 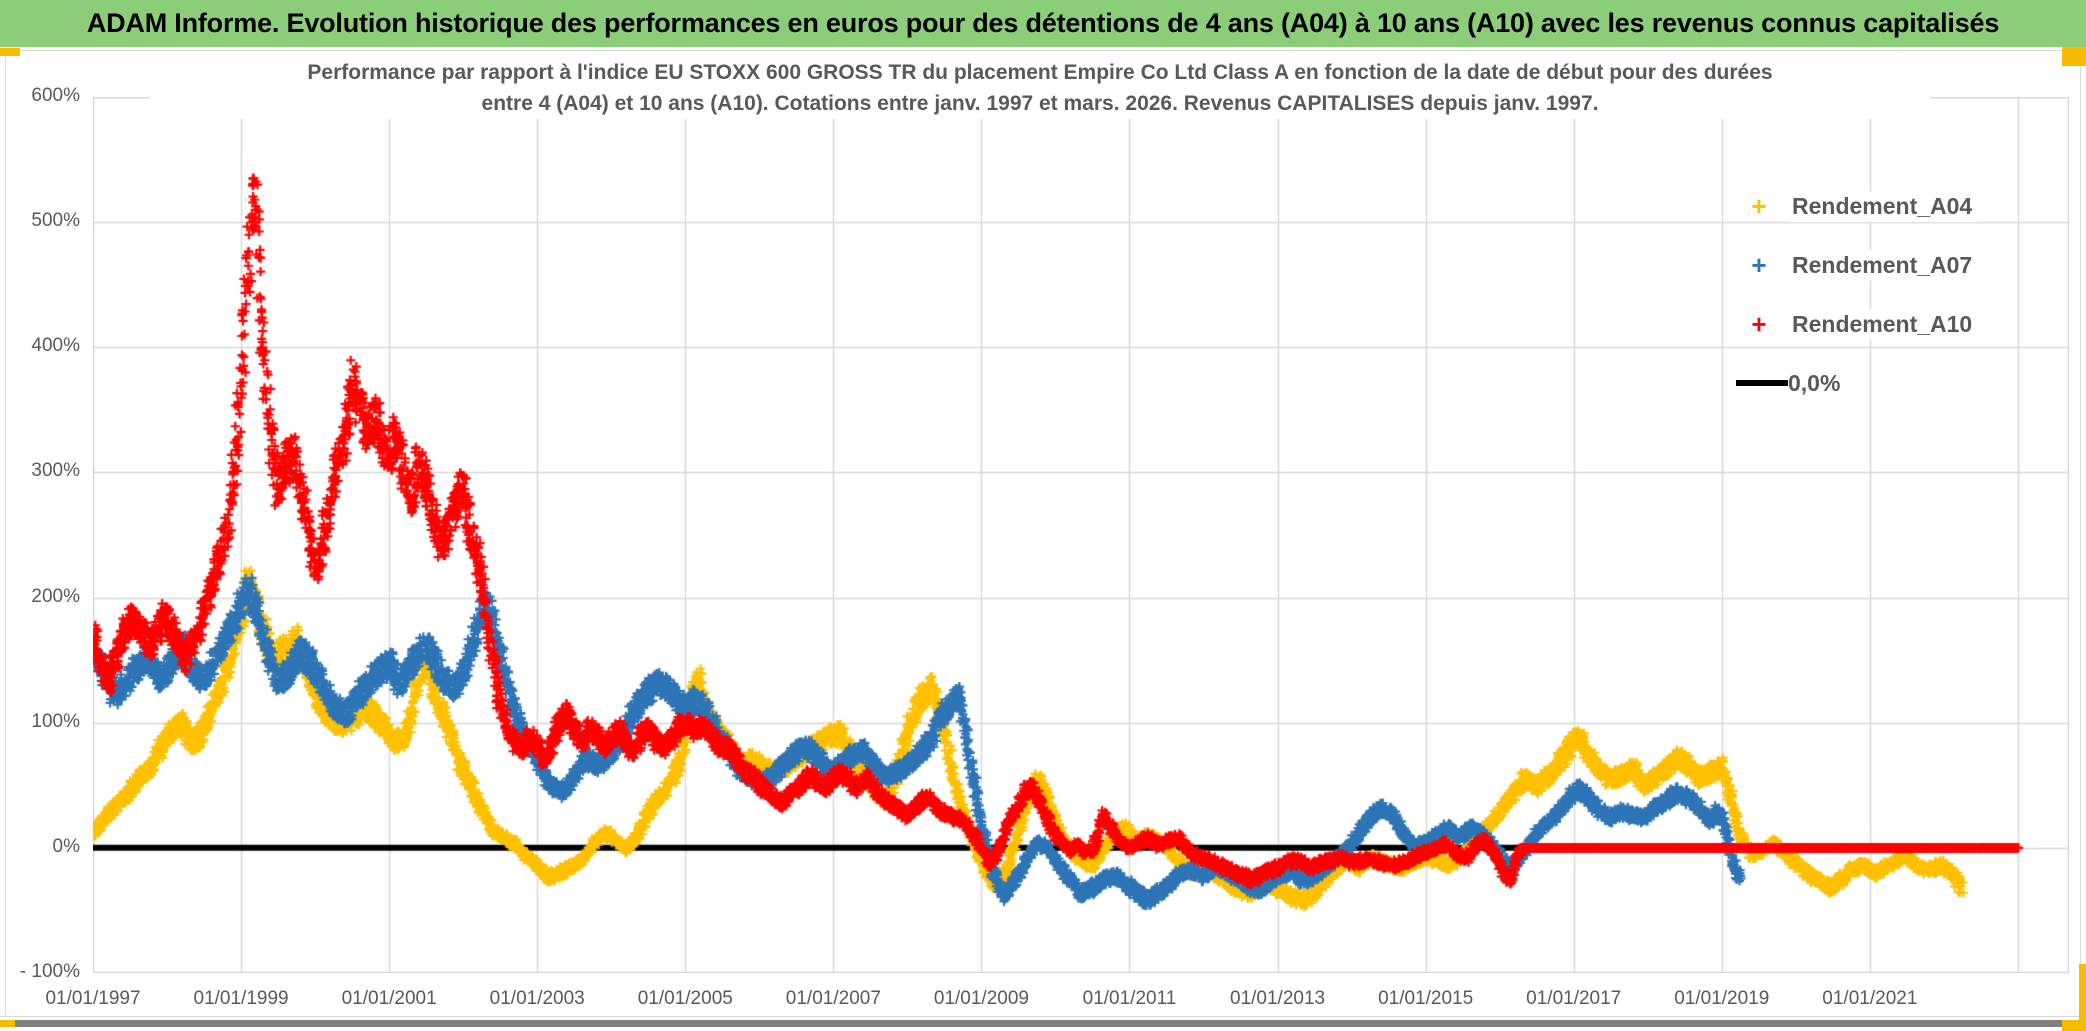 I want to click on legend-label: Rendement_A10, so click(x=1883, y=324).